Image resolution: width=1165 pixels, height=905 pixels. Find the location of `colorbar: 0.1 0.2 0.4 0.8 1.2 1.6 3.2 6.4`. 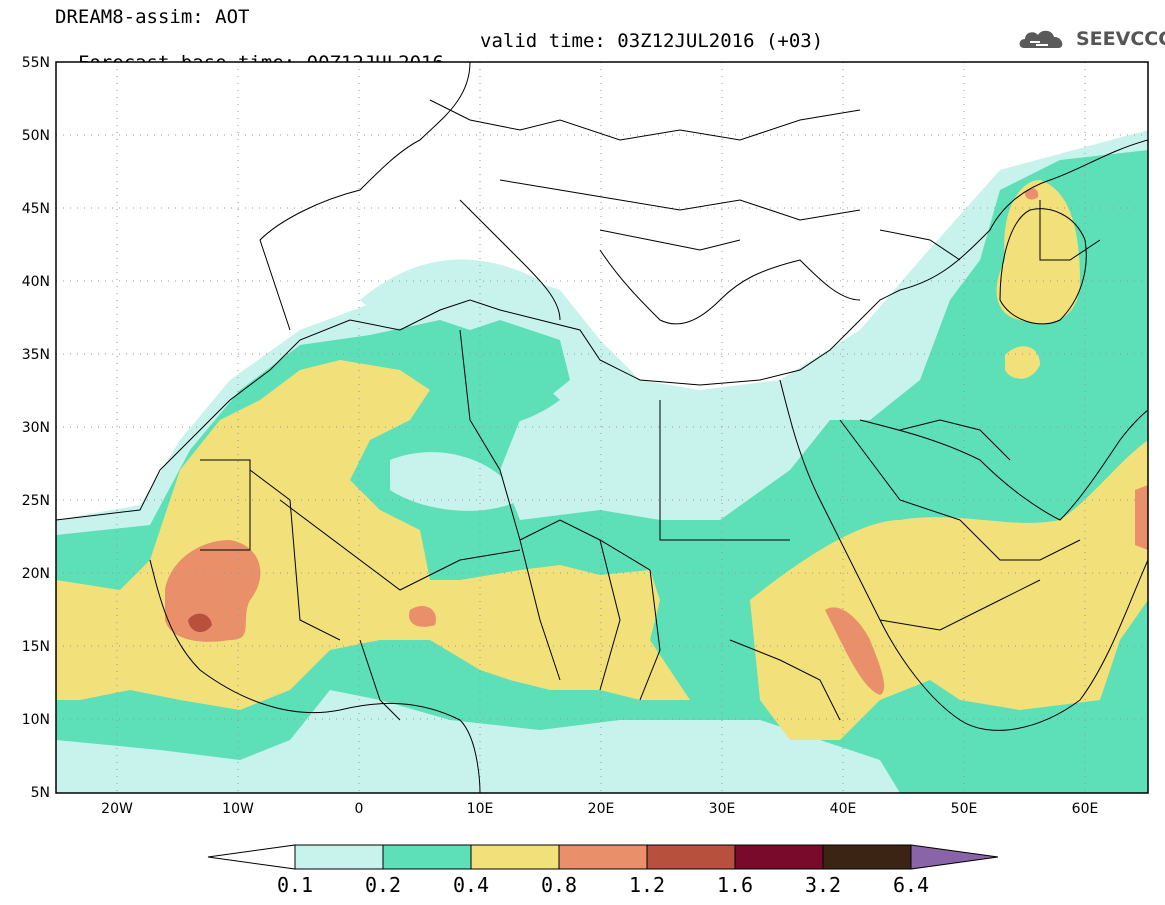

colorbar: 0.1 0.2 0.4 0.8 1.2 1.6 3.2 6.4 is located at coordinates (603, 870).